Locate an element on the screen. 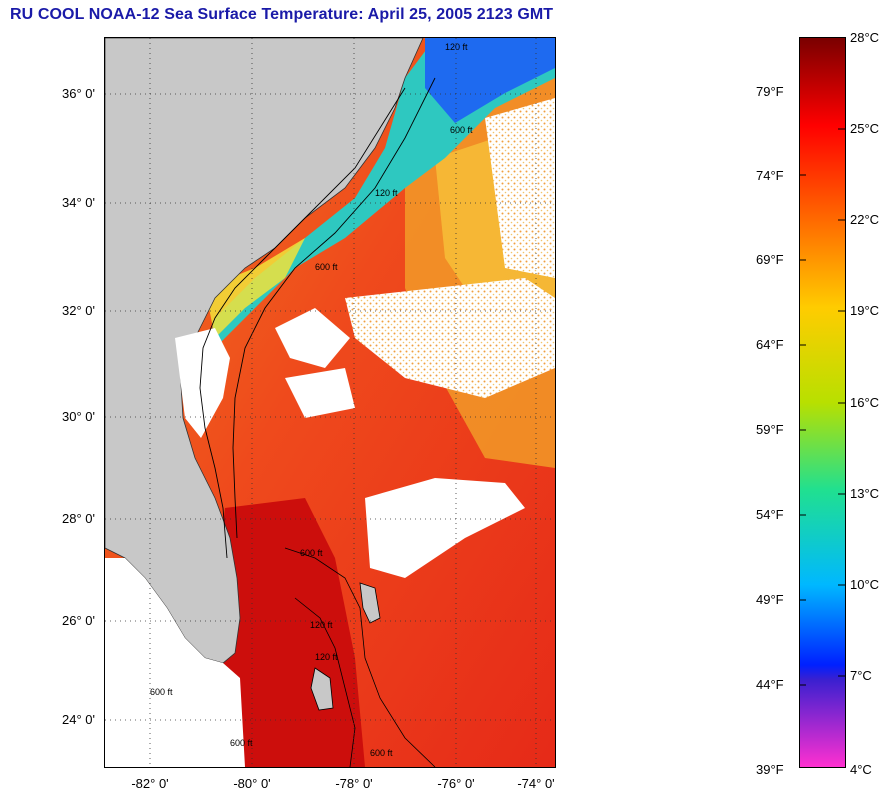  celsius-label: 28°C is located at coordinates (865, 37).